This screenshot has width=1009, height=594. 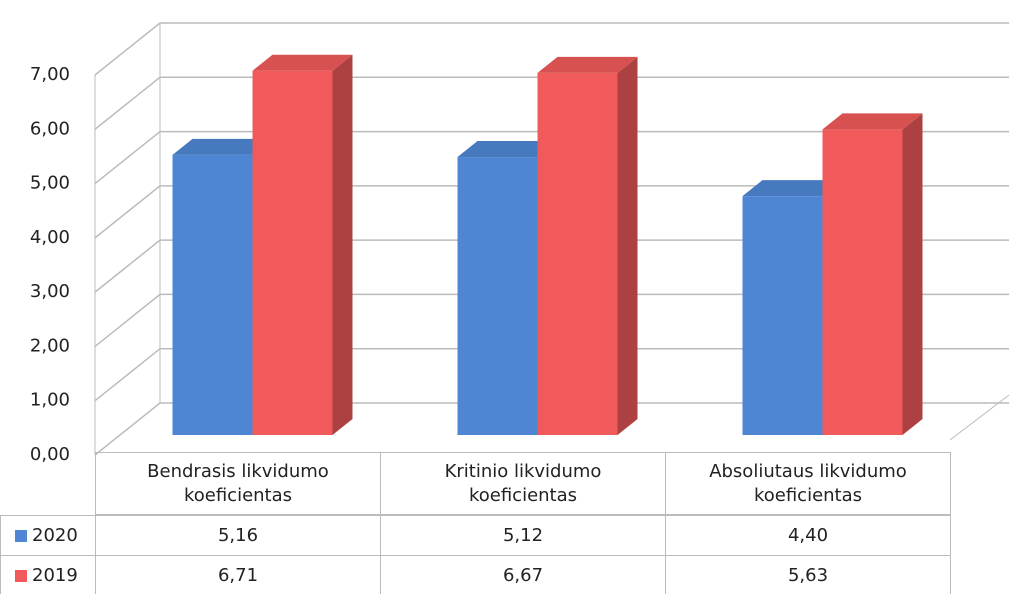 I want to click on y-tick-label: 1,00, so click(x=50, y=400).